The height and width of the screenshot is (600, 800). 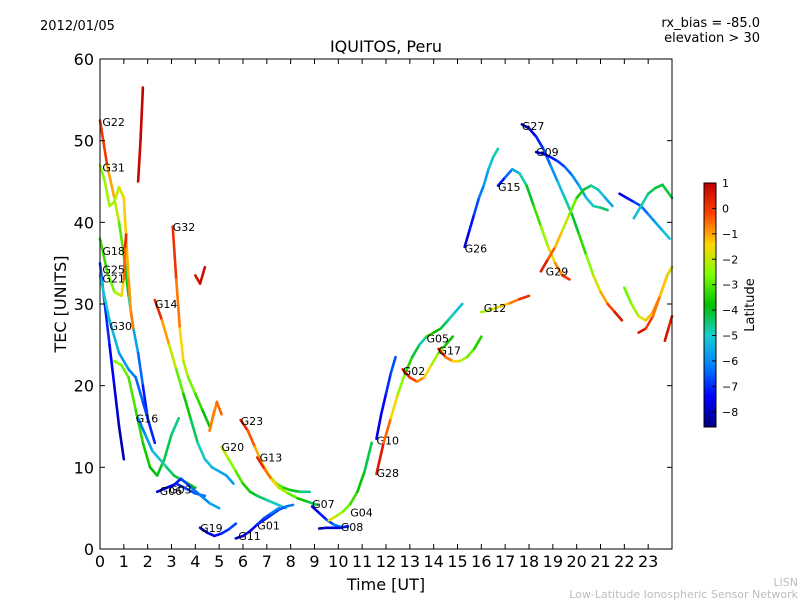 What do you see at coordinates (340, 527) in the screenshot?
I see `series-g08: G08` at bounding box center [340, 527].